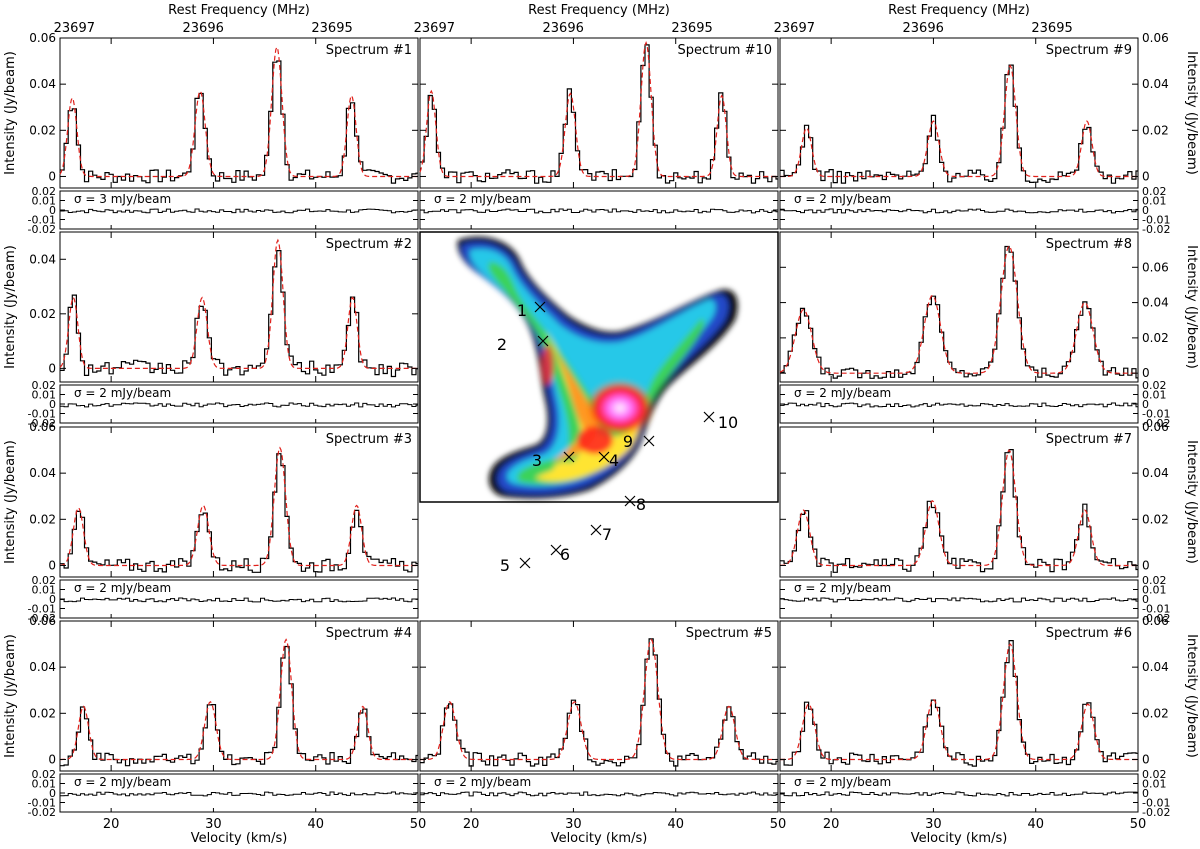 Image resolution: width=1200 pixels, height=849 pixels. What do you see at coordinates (599, 403) in the screenshot?
I see `intensity-map: 12 3 4 5 6 7 8 9 10` at bounding box center [599, 403].